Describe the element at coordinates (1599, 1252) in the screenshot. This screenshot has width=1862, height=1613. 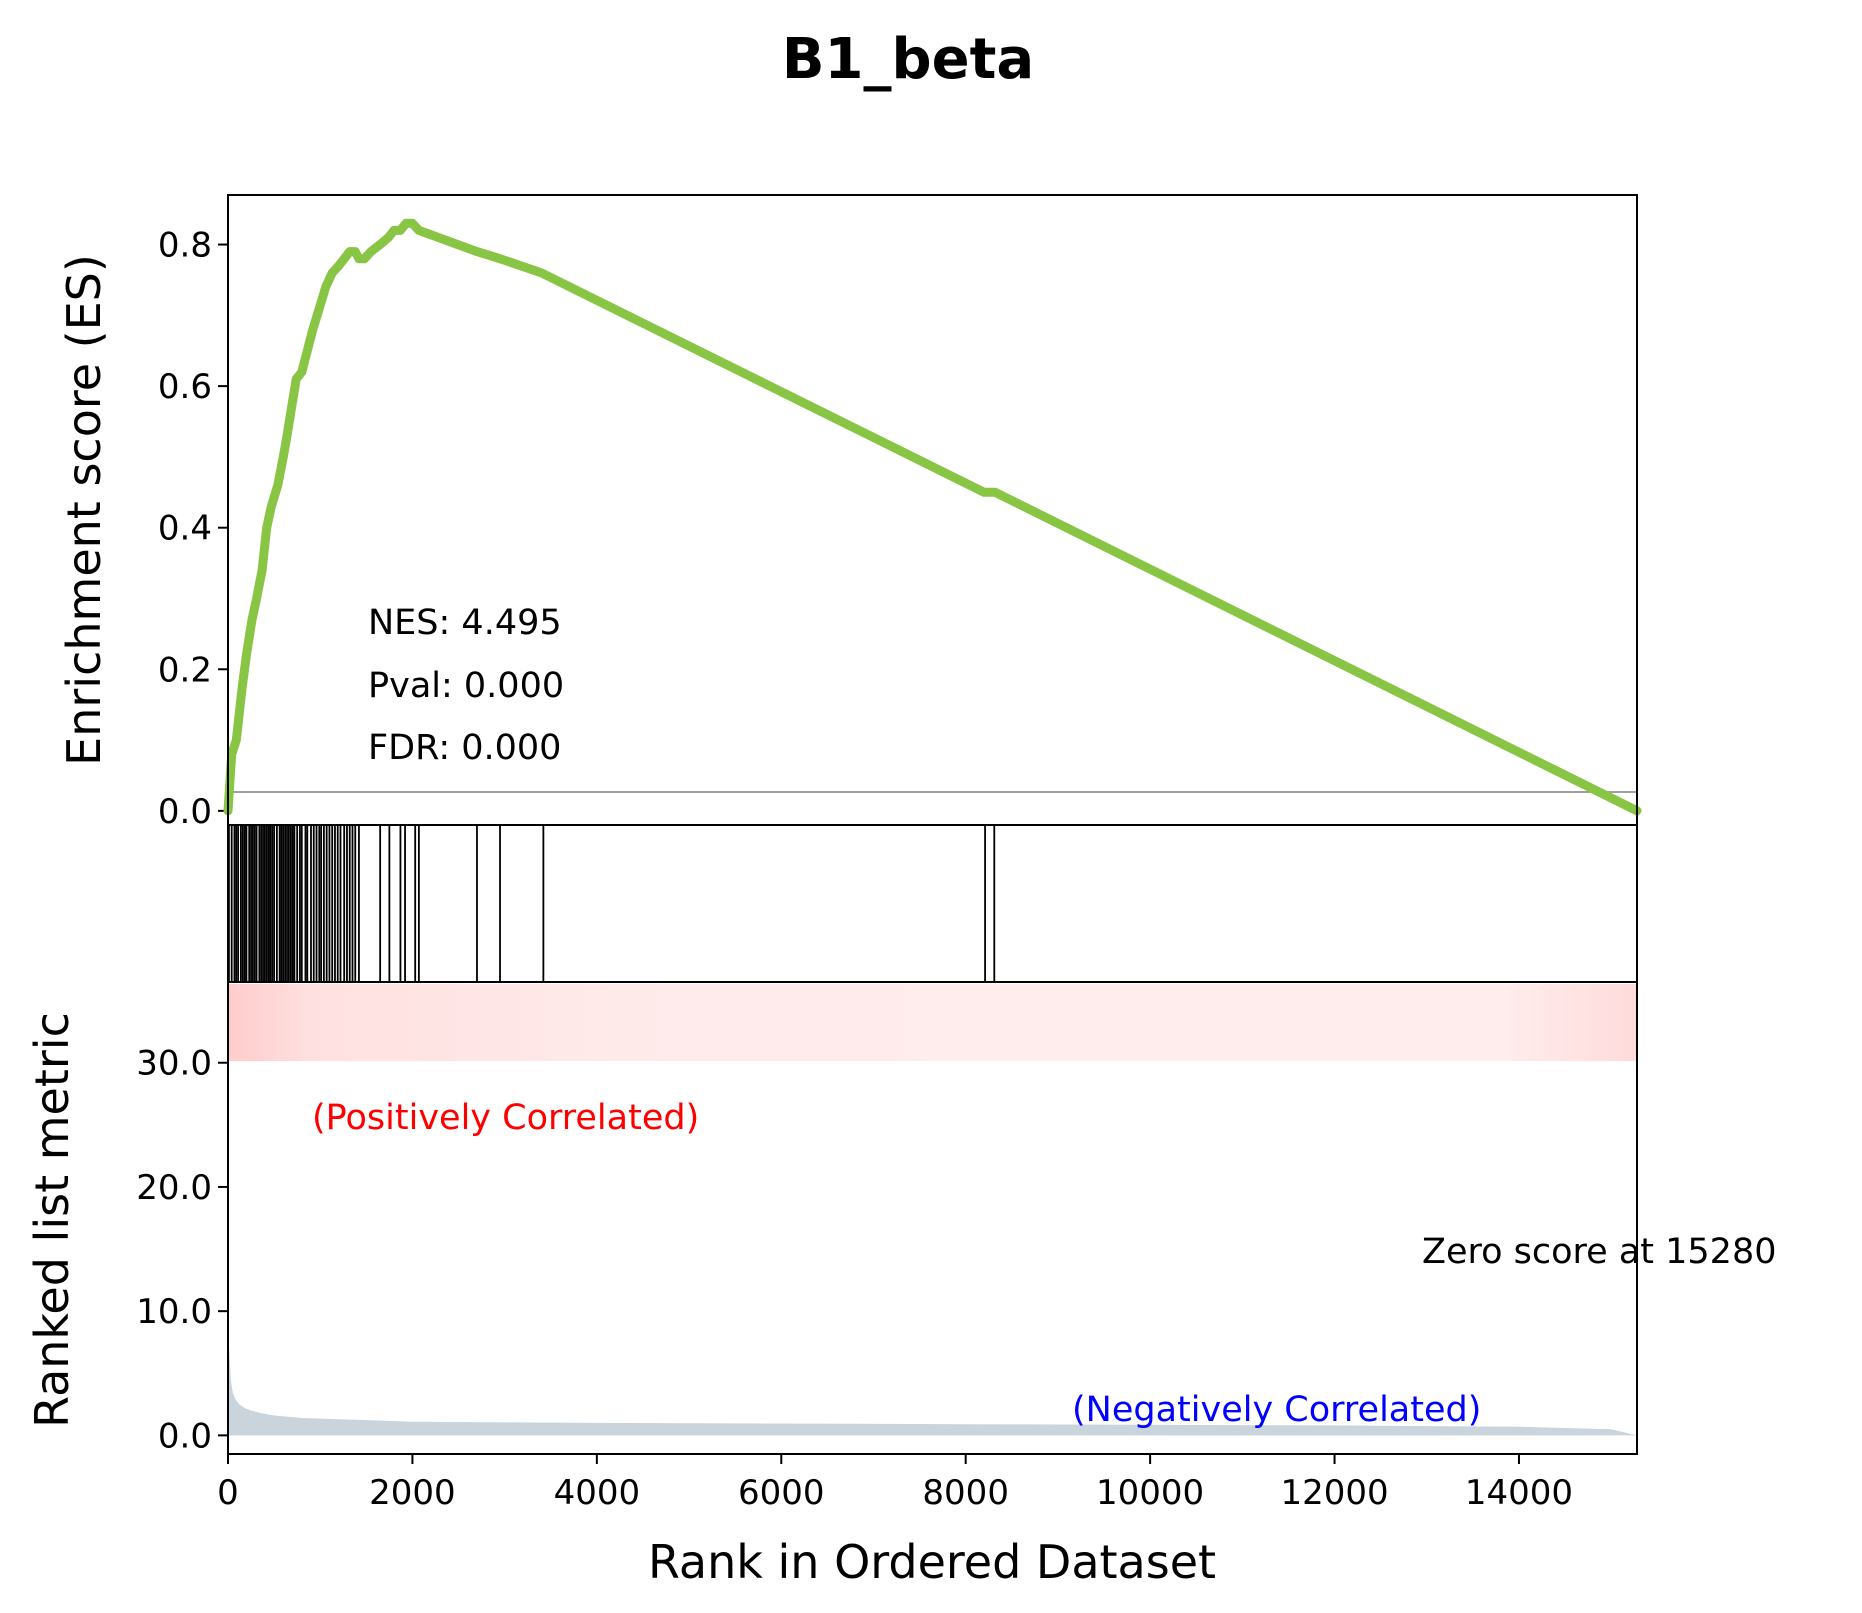
I see `zero-score-label: Zero score at 15280` at that location.